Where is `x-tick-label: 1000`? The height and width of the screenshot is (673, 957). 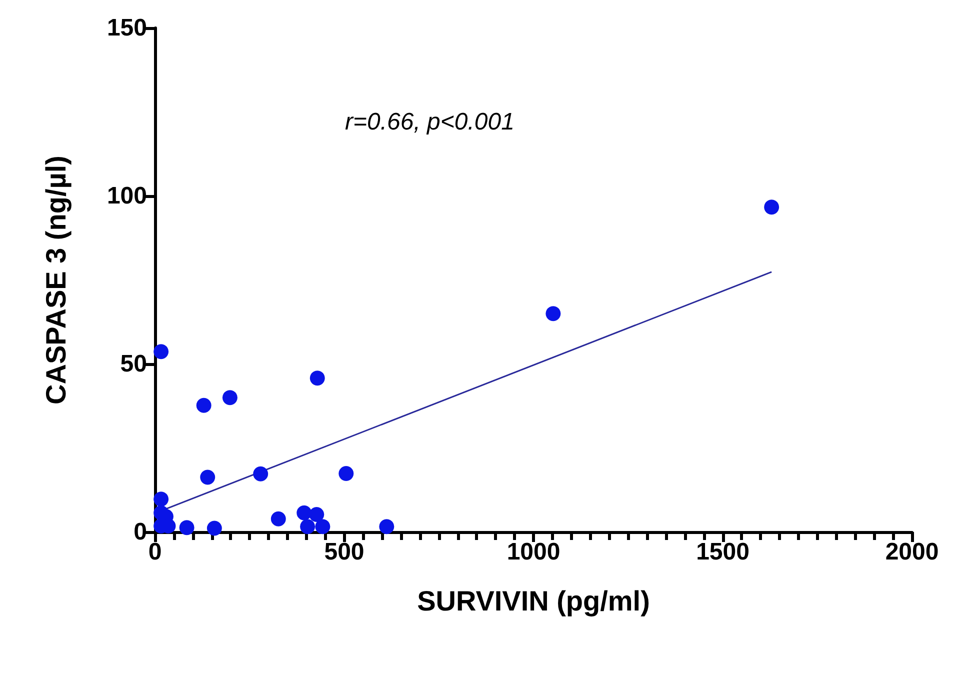 x-tick-label: 1000 is located at coordinates (533, 552).